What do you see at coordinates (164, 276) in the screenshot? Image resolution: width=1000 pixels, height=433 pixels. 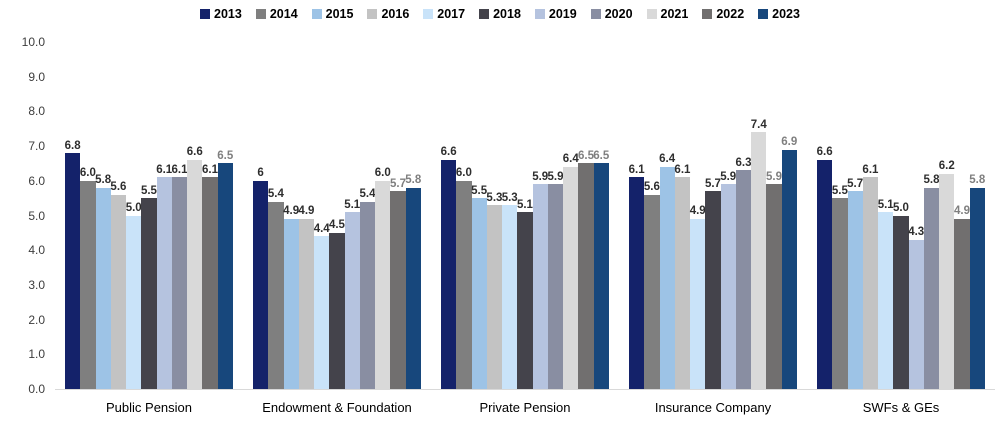 I see `bar-2019-public-pension: 6.1` at bounding box center [164, 276].